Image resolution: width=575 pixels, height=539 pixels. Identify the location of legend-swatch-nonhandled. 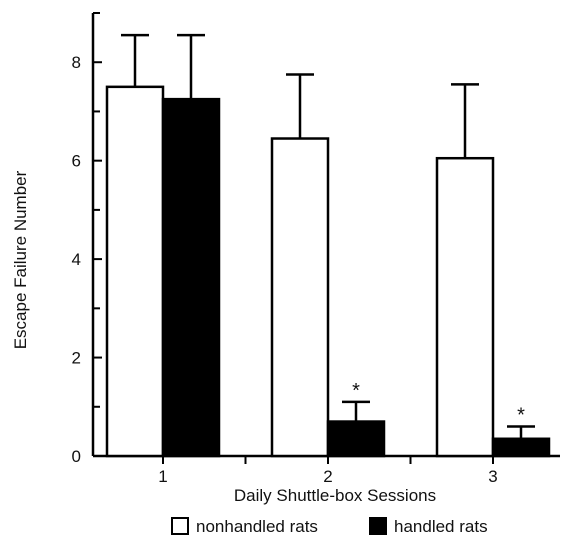
(180, 526).